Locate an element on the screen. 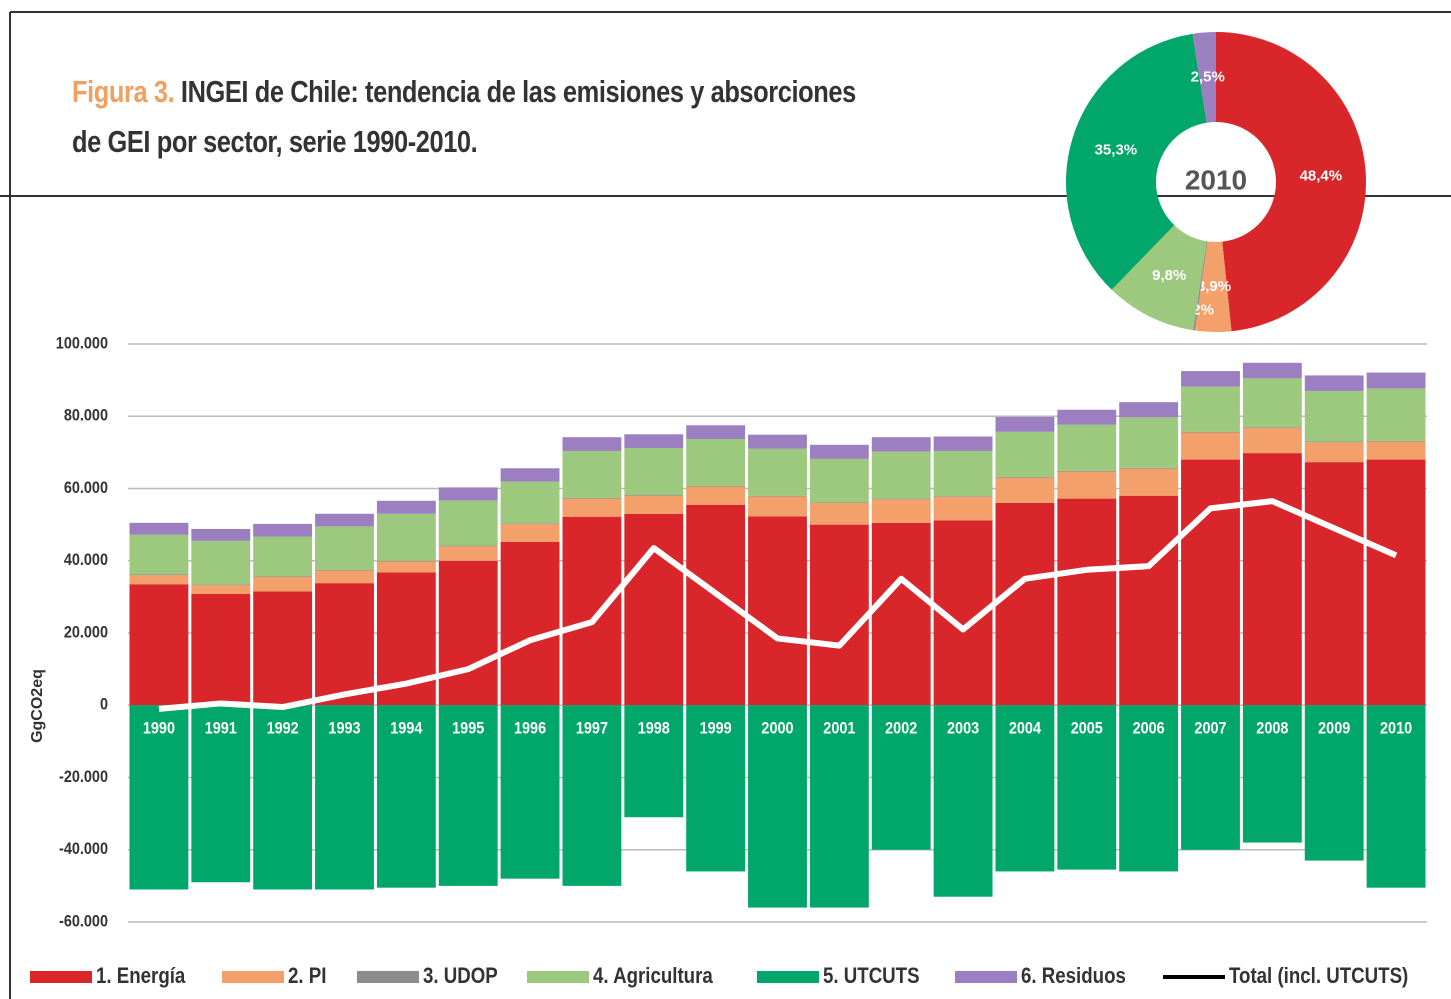  x-tick-label: 2010 is located at coordinates (1396, 729).